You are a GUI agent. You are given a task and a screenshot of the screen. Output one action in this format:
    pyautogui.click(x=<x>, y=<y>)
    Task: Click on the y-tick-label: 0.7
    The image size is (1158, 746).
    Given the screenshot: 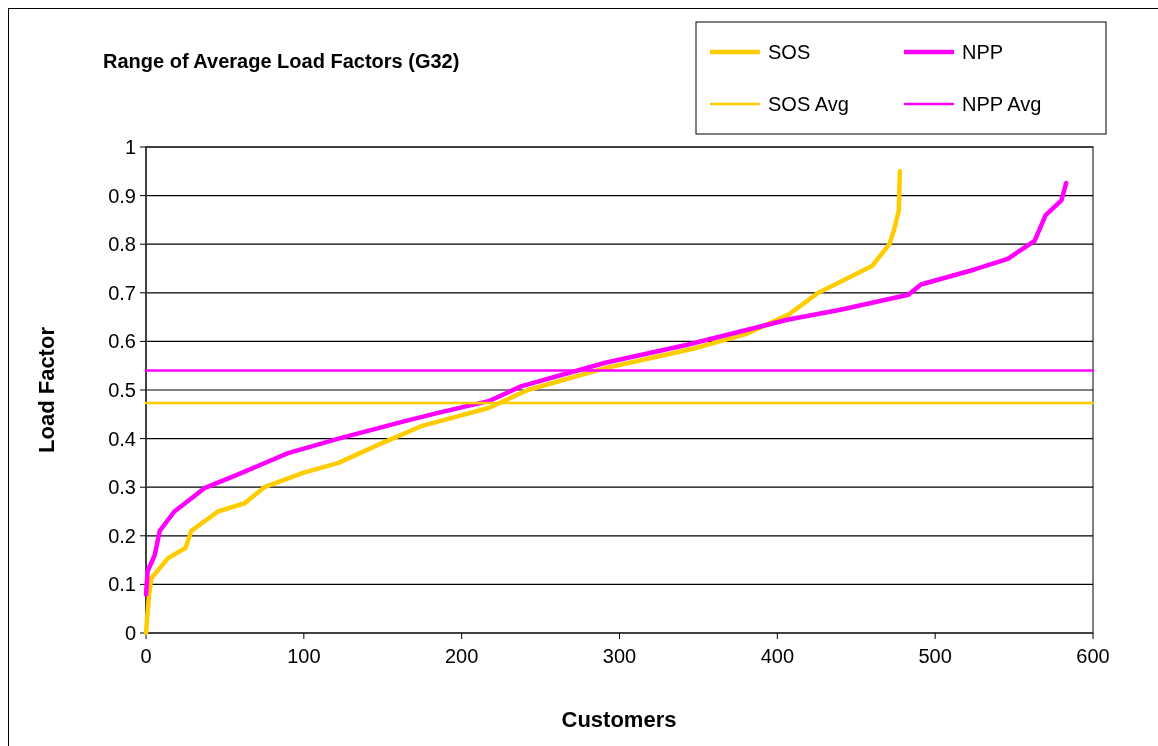 What is the action you would take?
    pyautogui.click(x=122, y=292)
    